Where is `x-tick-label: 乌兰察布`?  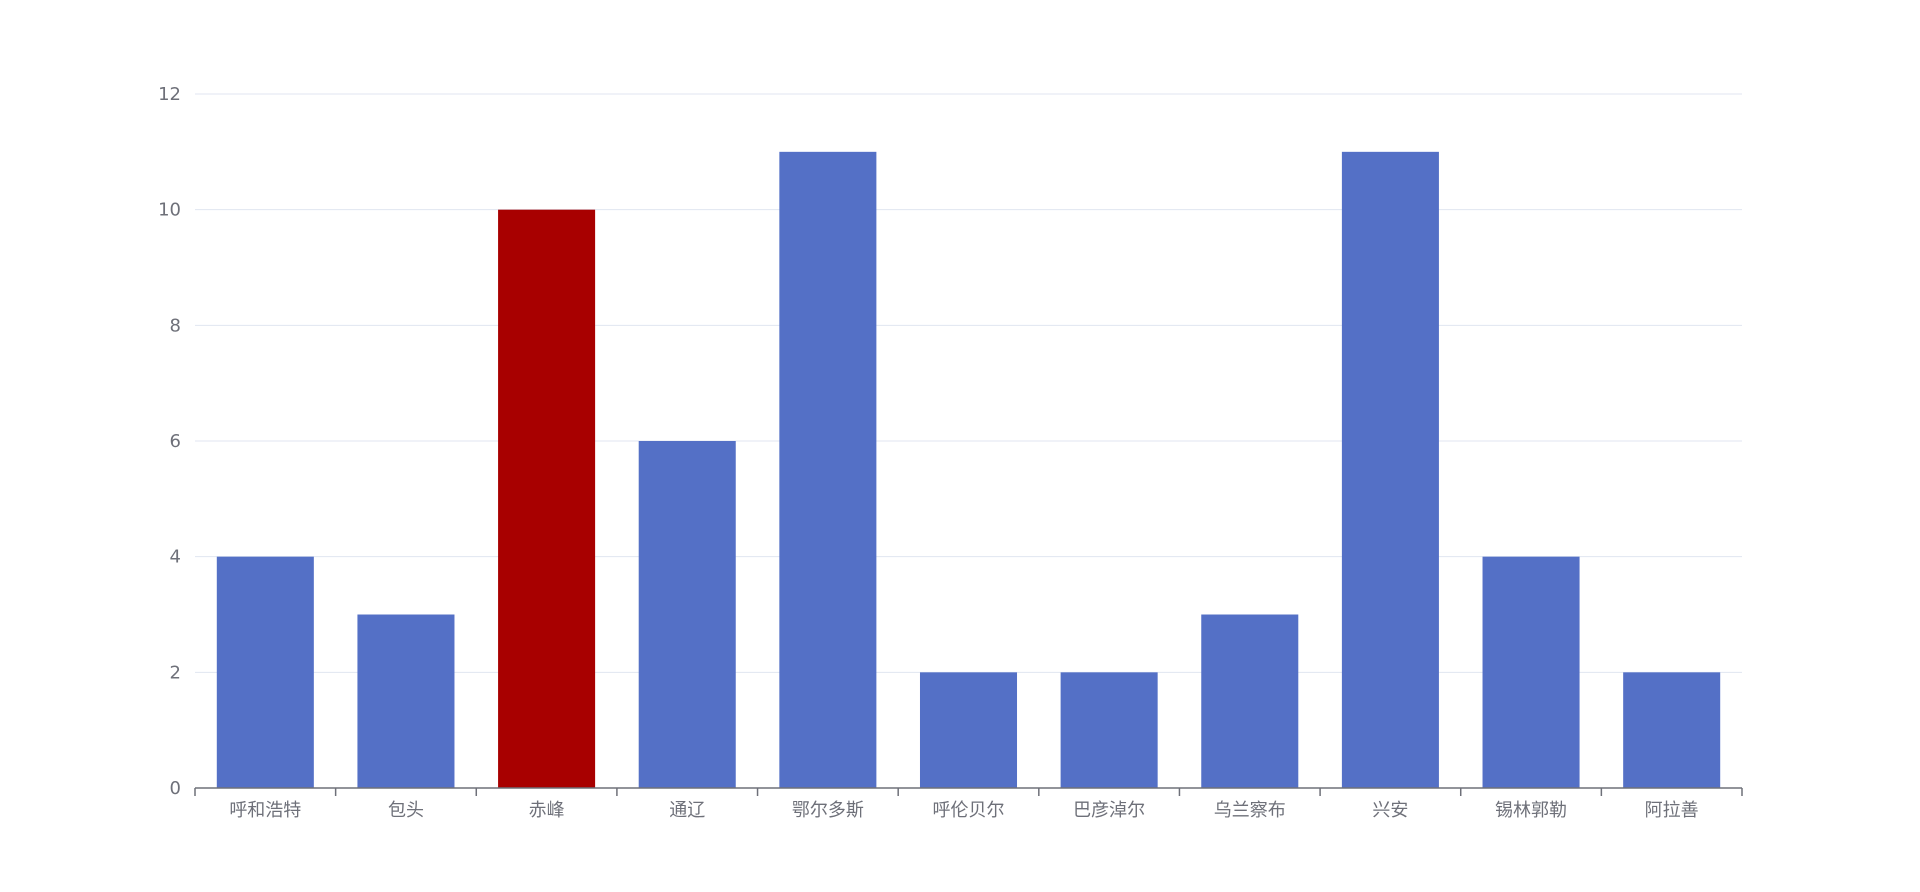 x-tick-label: 乌兰察布 is located at coordinates (1250, 810).